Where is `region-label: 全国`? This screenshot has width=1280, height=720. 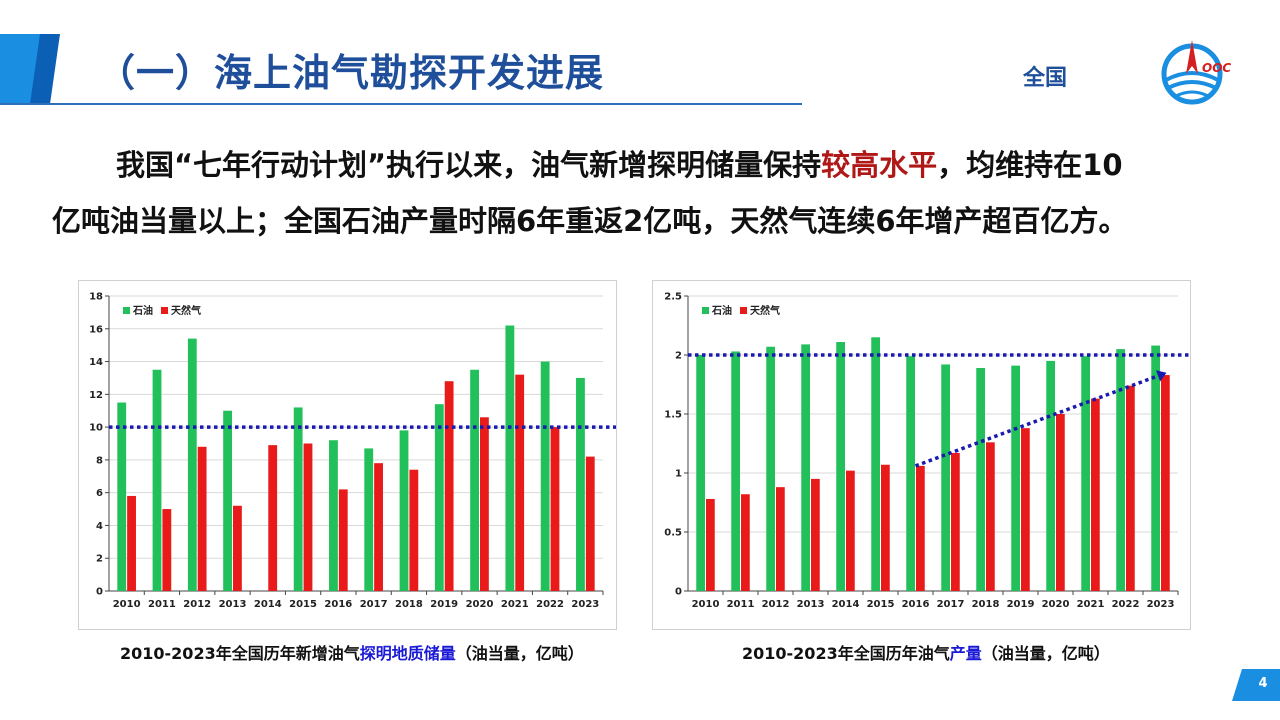 region-label: 全国 is located at coordinates (1045, 78).